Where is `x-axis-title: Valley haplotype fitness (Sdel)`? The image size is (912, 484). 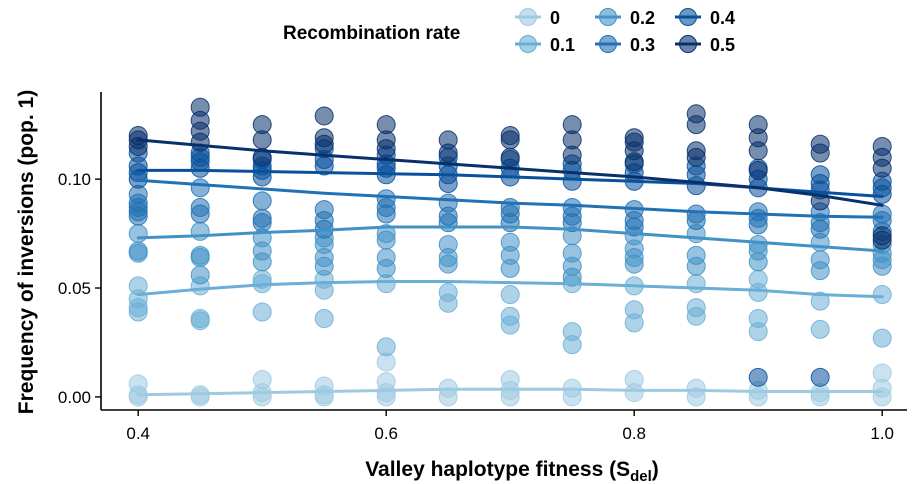 x-axis-title: Valley haplotype fitness (Sdel) is located at coordinates (512, 471).